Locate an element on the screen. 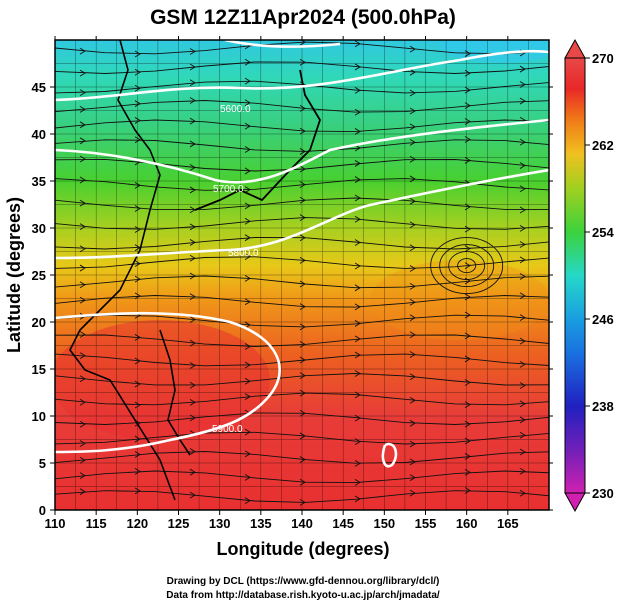 The height and width of the screenshot is (605, 619). y-tick-label: 0 is located at coordinates (42, 510).